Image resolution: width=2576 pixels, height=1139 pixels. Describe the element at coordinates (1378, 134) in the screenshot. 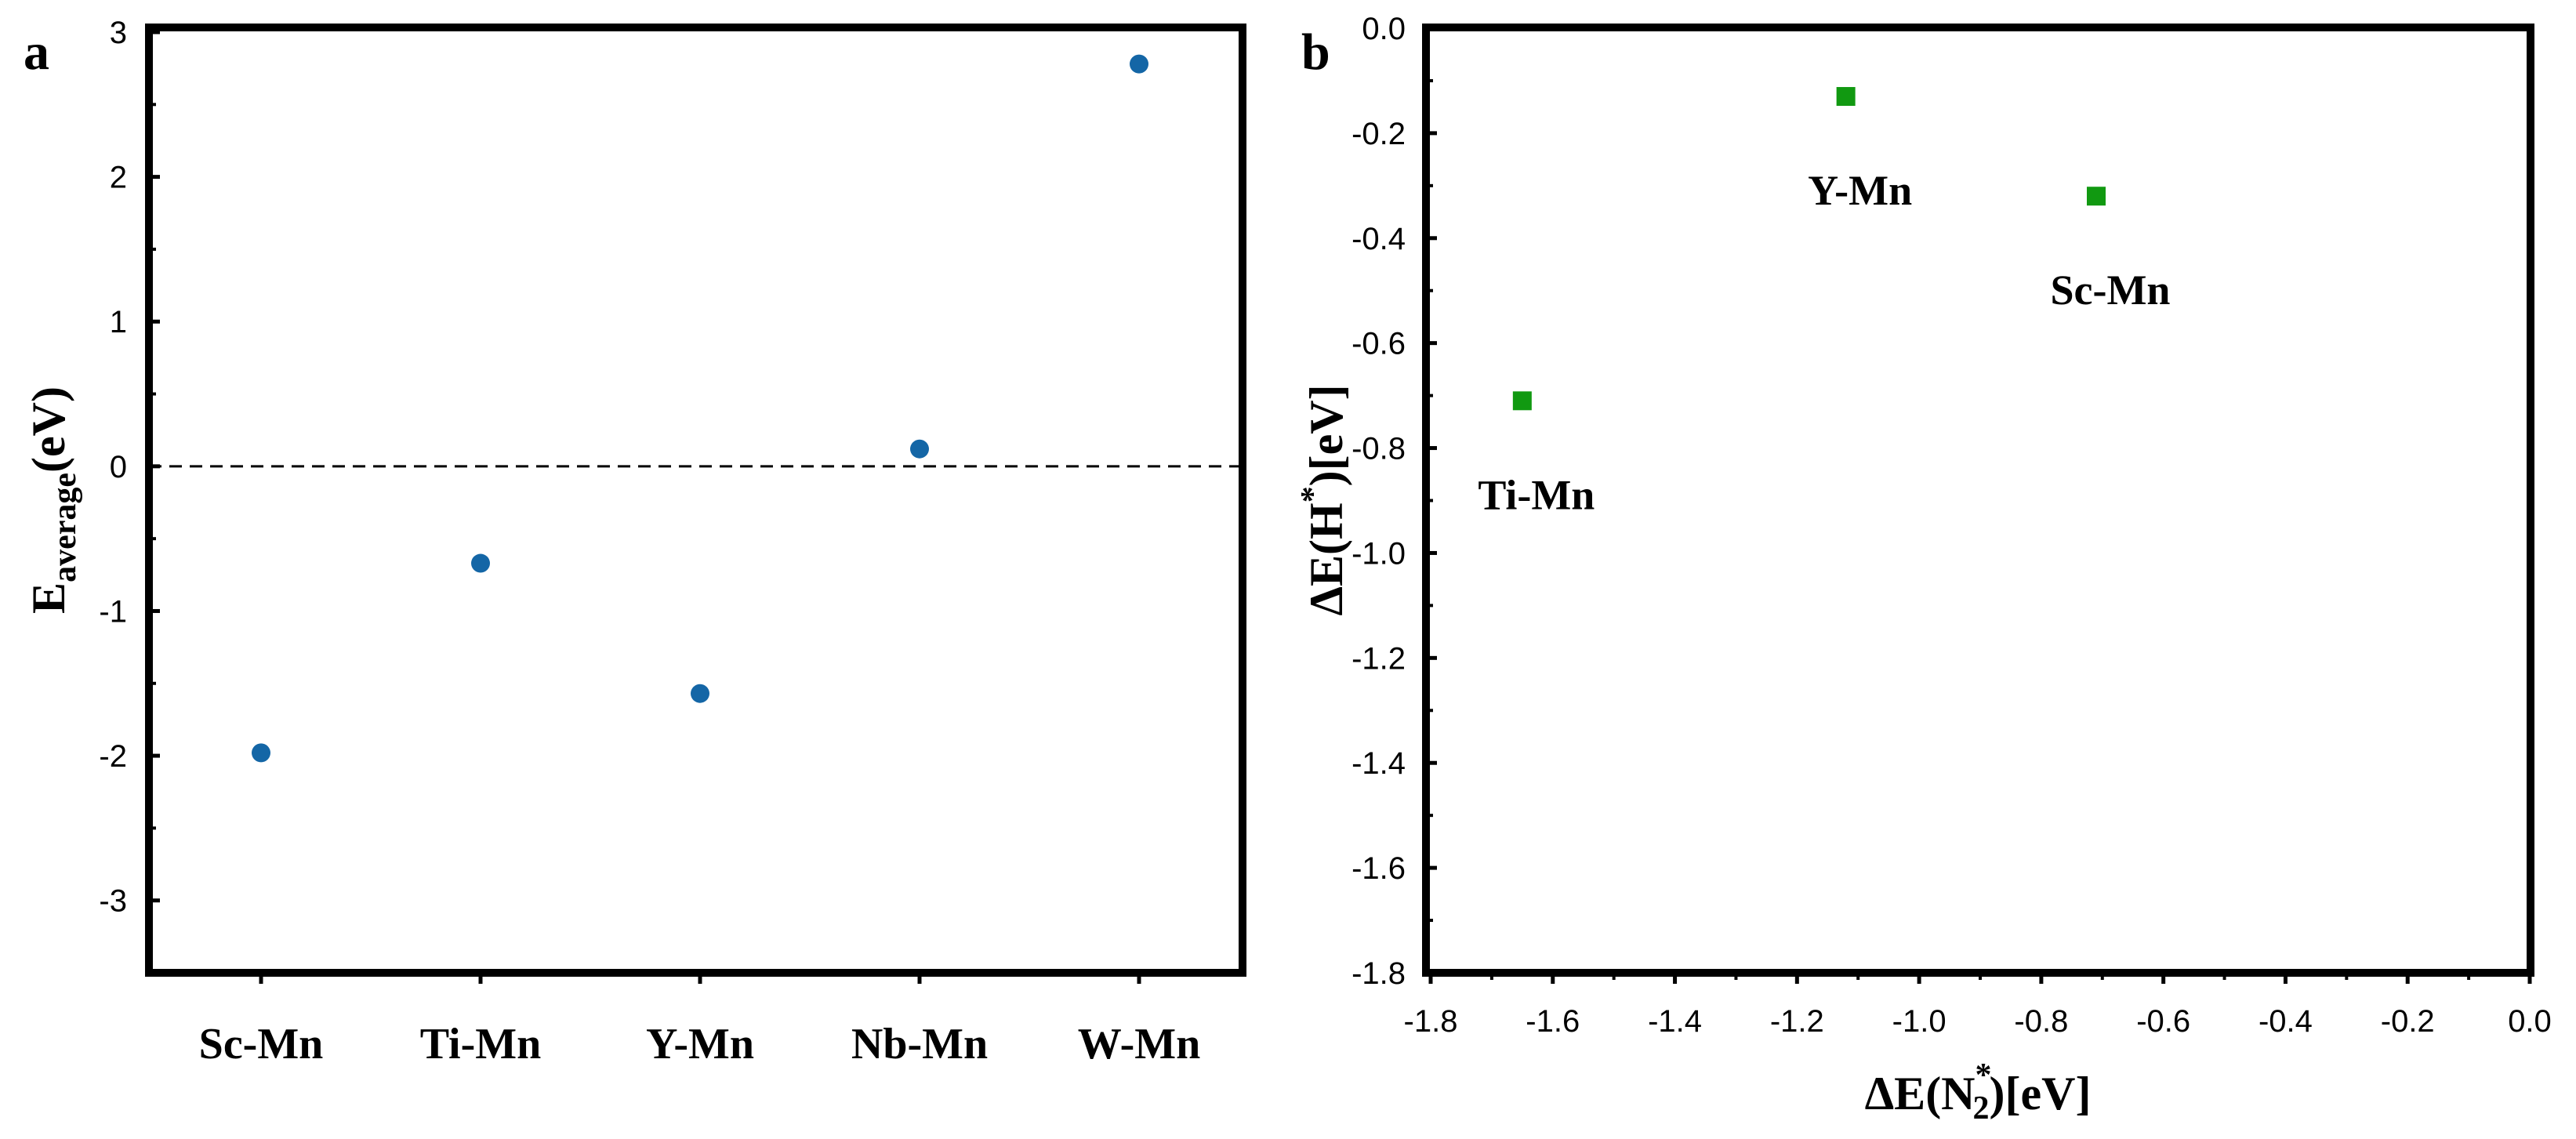

I see `panel-b-y-tick-label: -0.2` at that location.